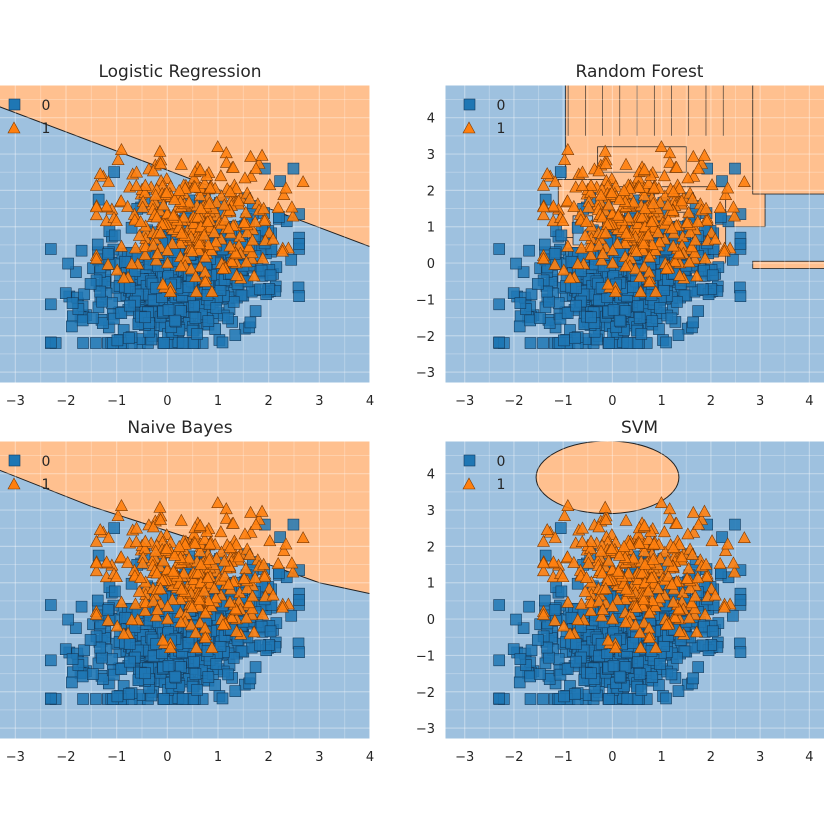  I want to click on x-tick-label: 3, so click(319, 401).